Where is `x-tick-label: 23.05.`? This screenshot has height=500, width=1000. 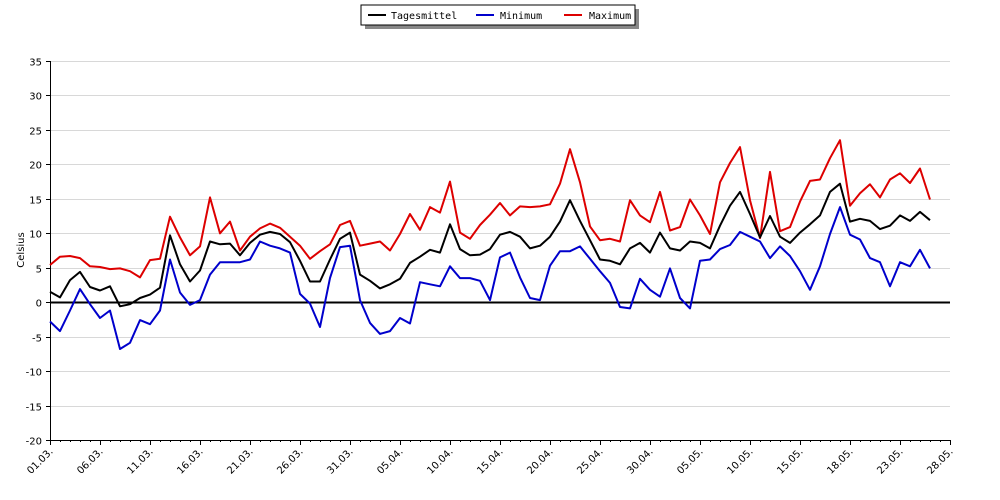 x-tick-label: 23.05. is located at coordinates (890, 461).